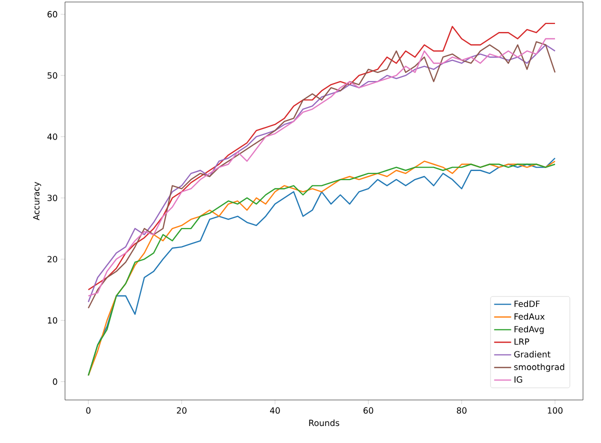 The height and width of the screenshot is (443, 601). I want to click on legend-label: FedAvg, so click(529, 330).